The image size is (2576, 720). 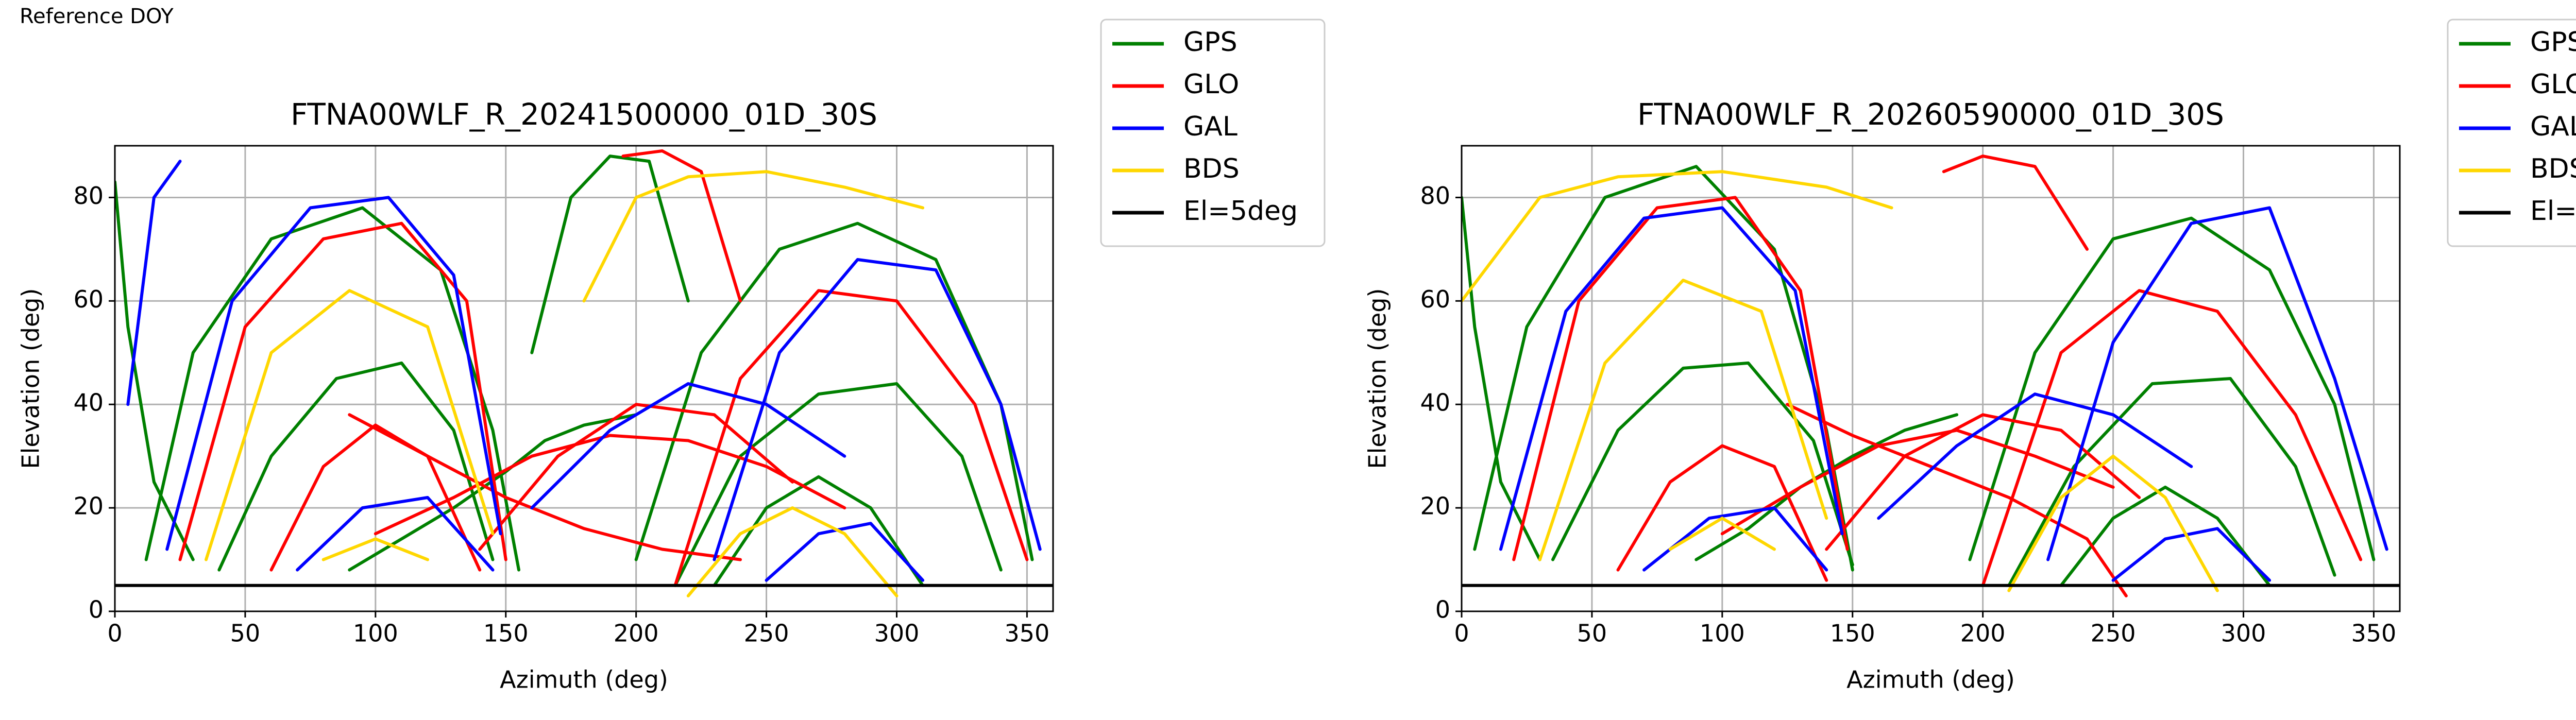 What do you see at coordinates (1930, 114) in the screenshot?
I see `chart-title: FTNA00WLF_R_20260590000_01D_30S` at bounding box center [1930, 114].